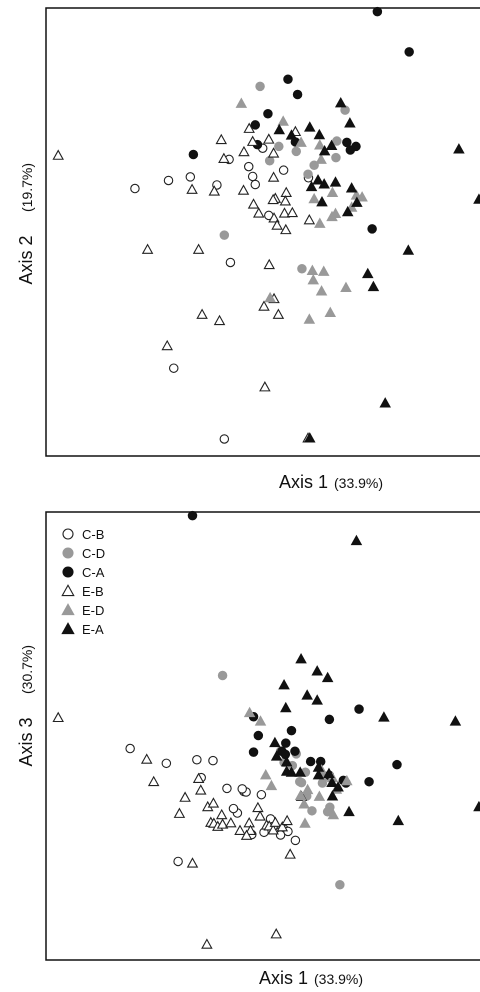 The image size is (480, 992). Describe the element at coordinates (93, 553) in the screenshot. I see `legend-label-c-d: C-D` at that location.